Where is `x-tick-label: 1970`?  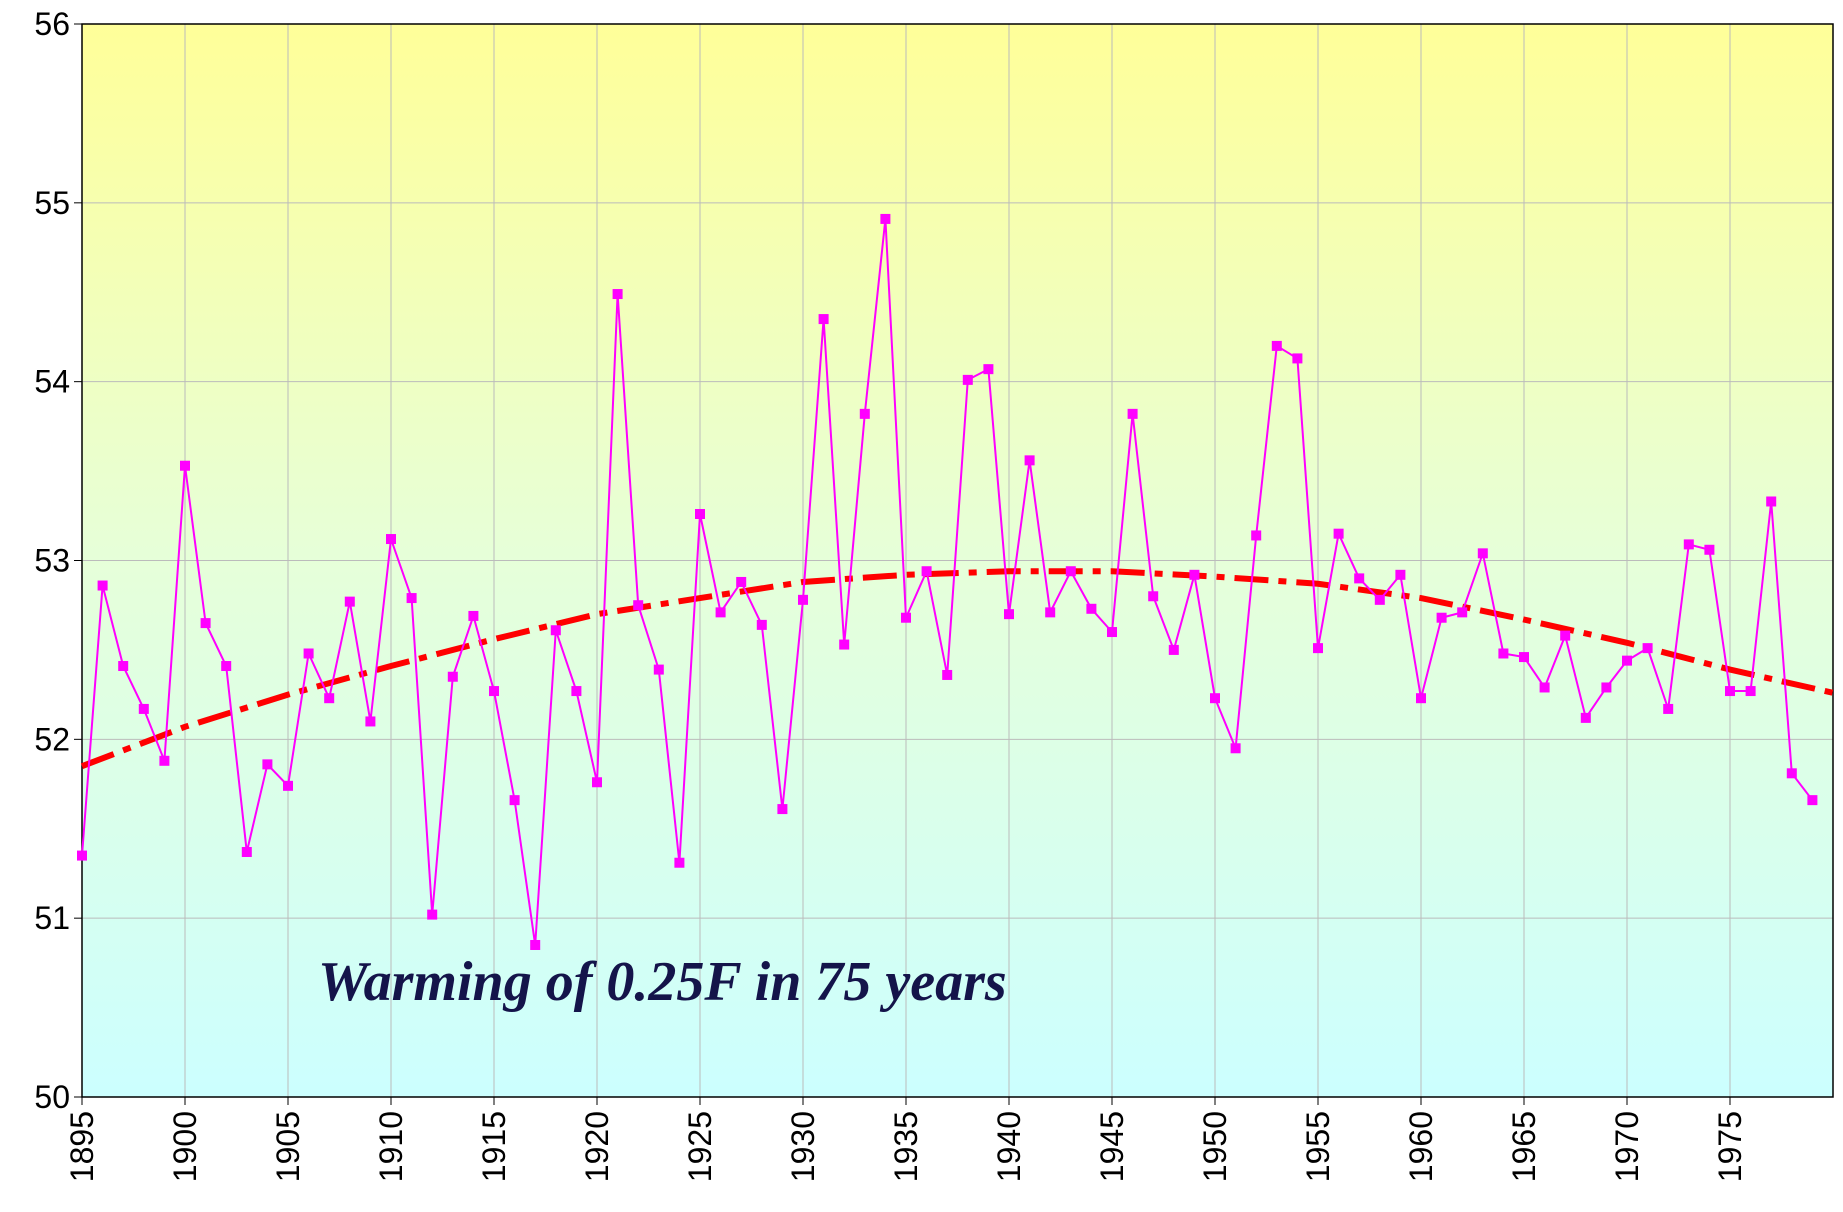
x-tick-label: 1970 is located at coordinates (1627, 1146).